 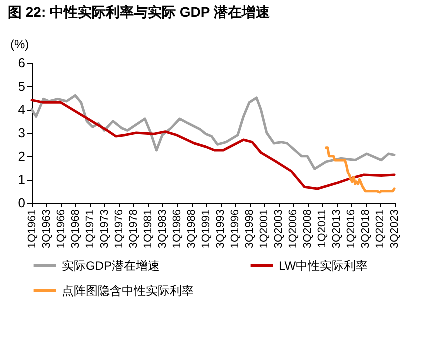 What do you see at coordinates (22, 180) in the screenshot?
I see `y-tick-label: 1` at bounding box center [22, 180].